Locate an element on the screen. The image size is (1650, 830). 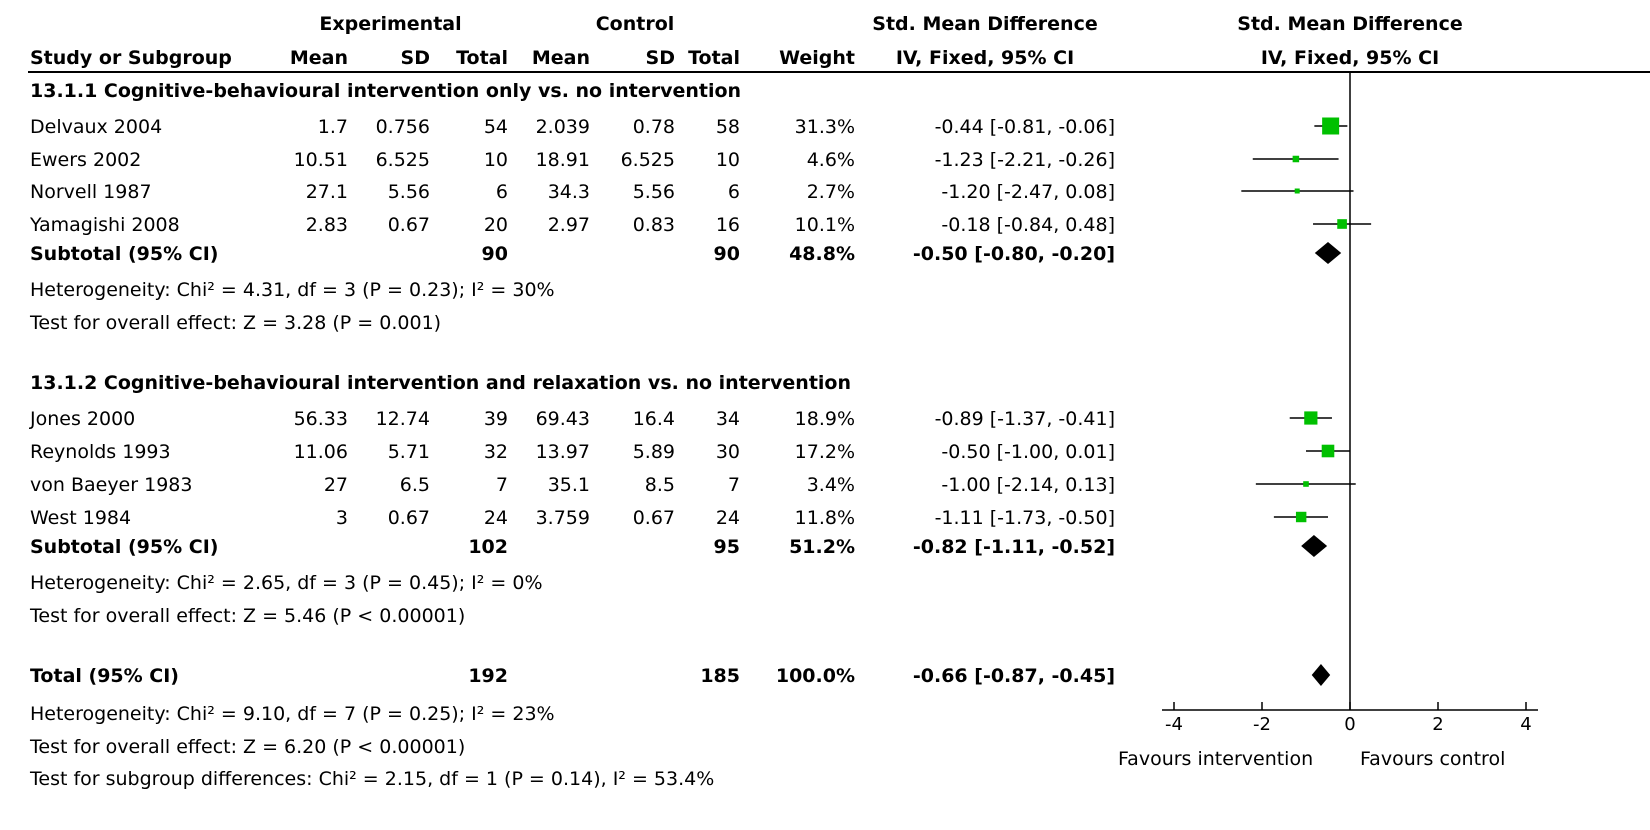
exp-total: 54 is located at coordinates (495, 127).